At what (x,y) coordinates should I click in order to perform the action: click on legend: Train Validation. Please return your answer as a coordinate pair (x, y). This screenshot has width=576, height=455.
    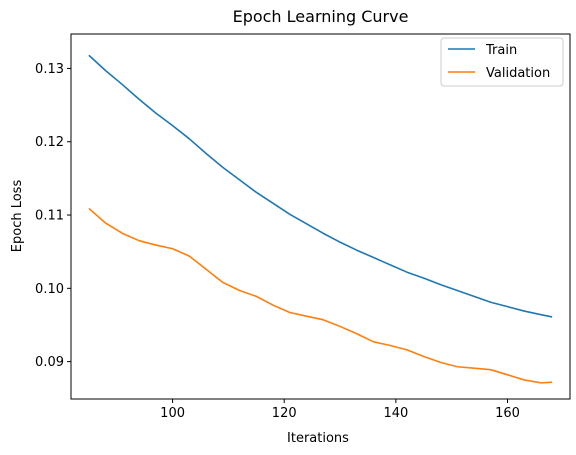
    Looking at the image, I should click on (502, 62).